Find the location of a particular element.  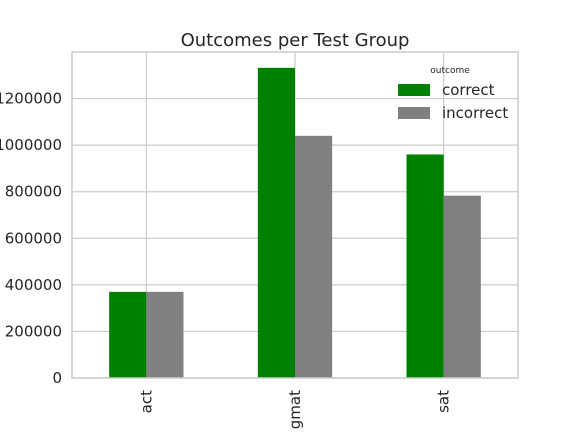

y-tick-label: 400000 is located at coordinates (33, 285).